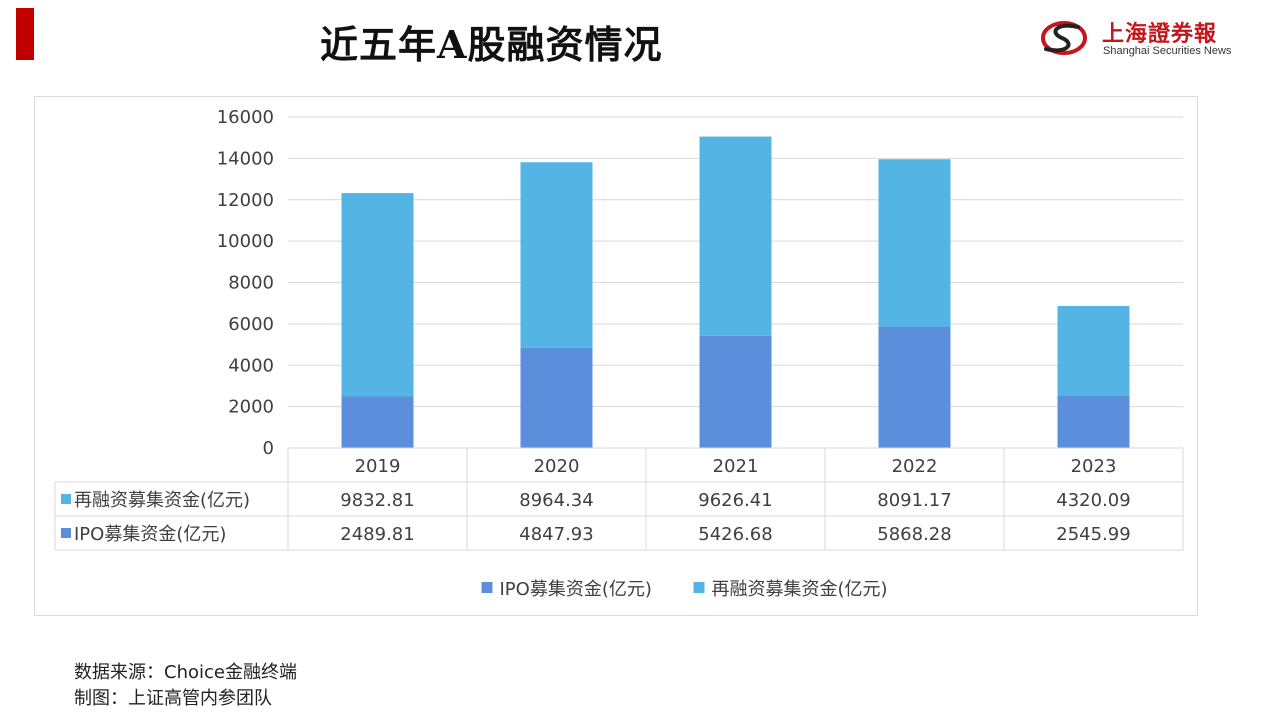 The width and height of the screenshot is (1267, 713). Describe the element at coordinates (800, 589) in the screenshot. I see `legend-item: 再融资募集资金(亿元)` at that location.